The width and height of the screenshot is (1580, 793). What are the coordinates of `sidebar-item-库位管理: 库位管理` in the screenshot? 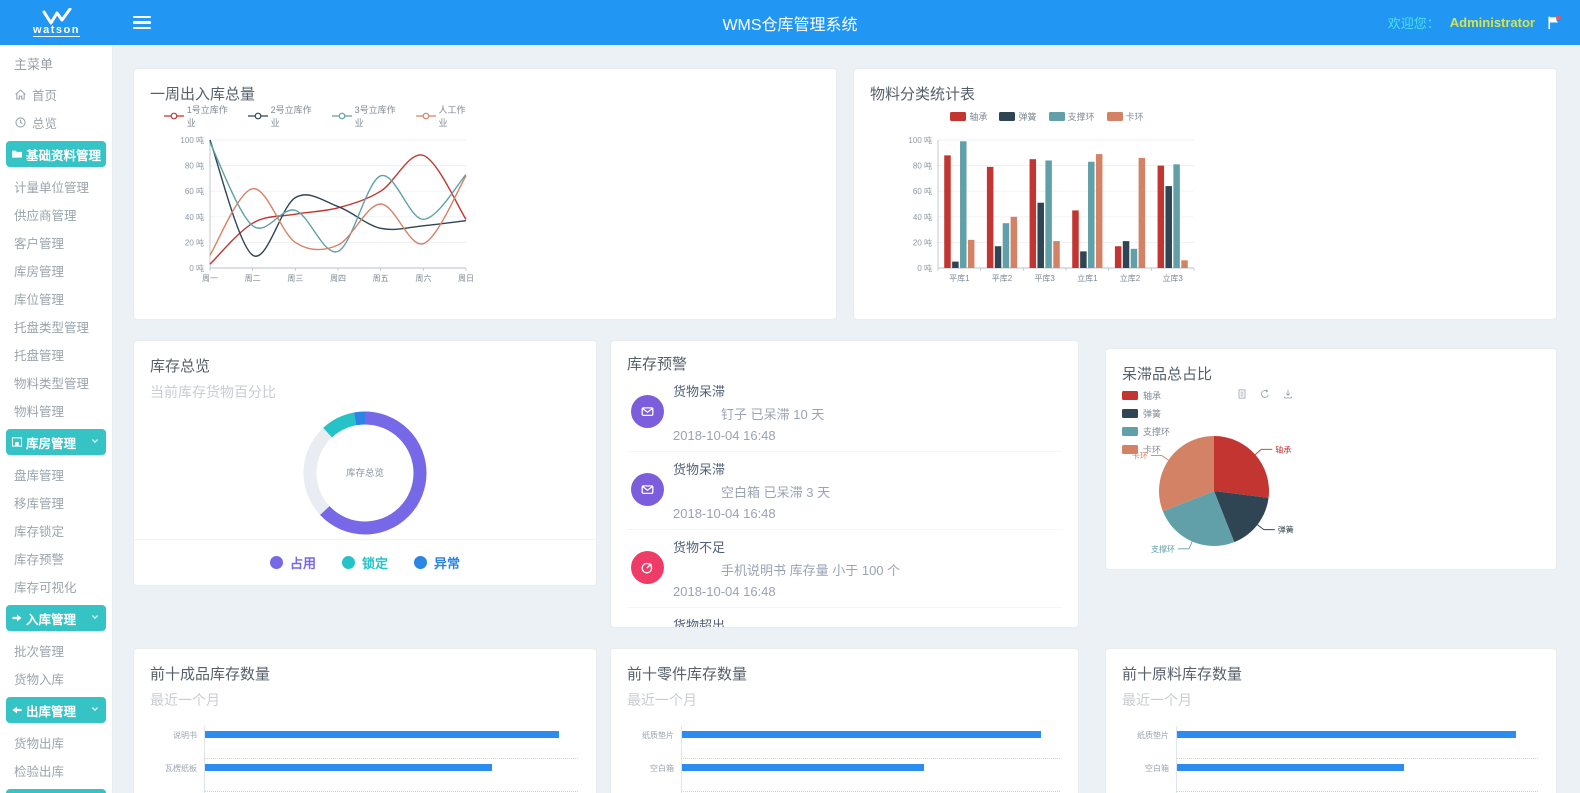 It's located at (56, 298).